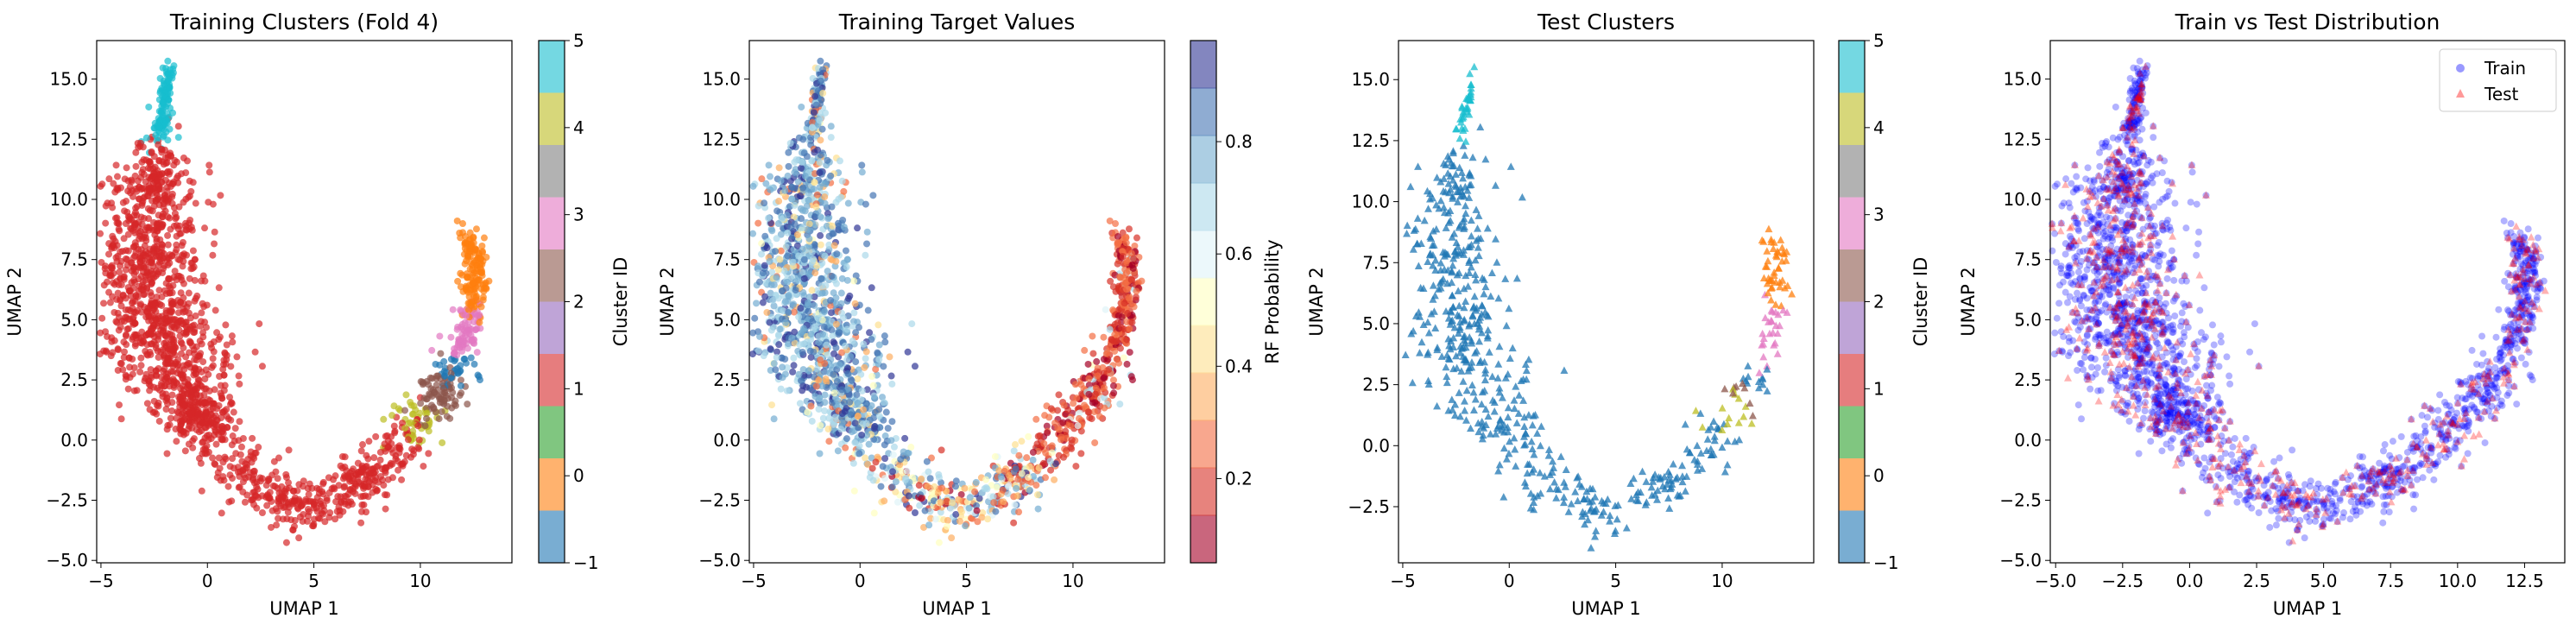 The height and width of the screenshot is (631, 2576). Describe the element at coordinates (552, 536) in the screenshot. I see `colorbar-segment` at that location.